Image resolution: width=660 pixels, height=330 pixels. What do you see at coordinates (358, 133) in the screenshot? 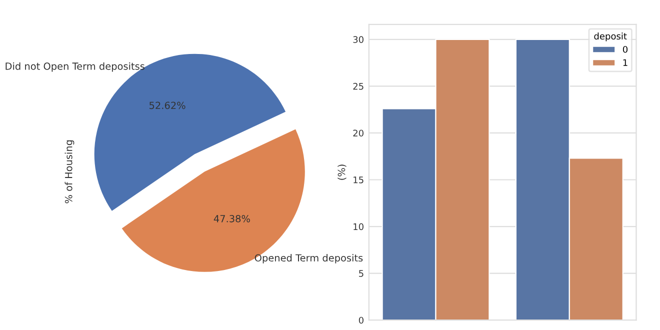
I see `y-tick-label: 20` at bounding box center [358, 133].